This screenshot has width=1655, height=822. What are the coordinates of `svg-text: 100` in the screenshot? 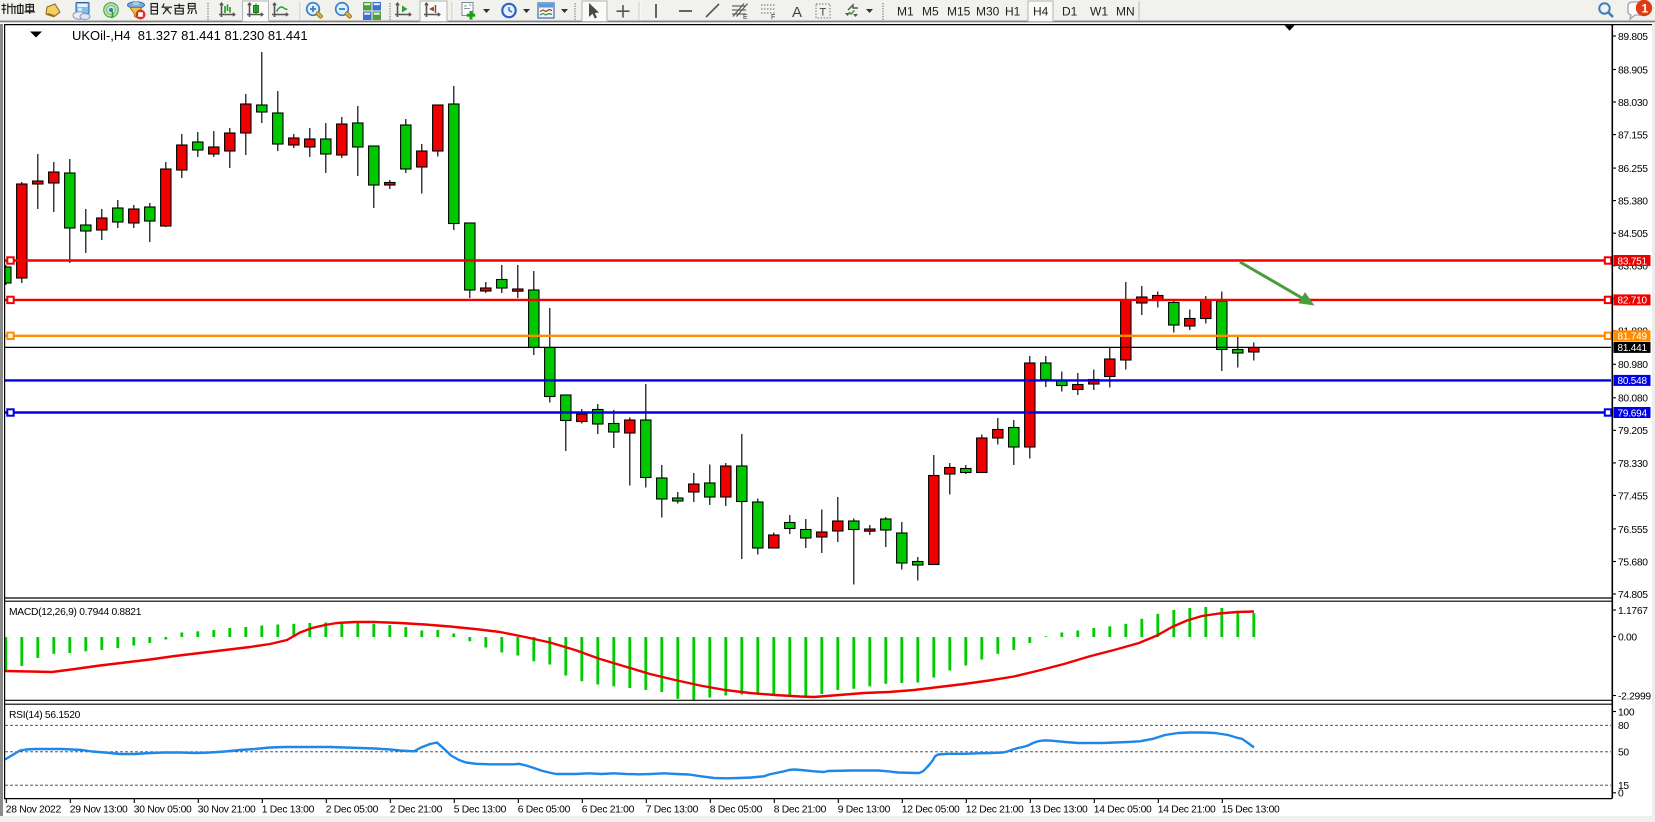 It's located at (1626, 712).